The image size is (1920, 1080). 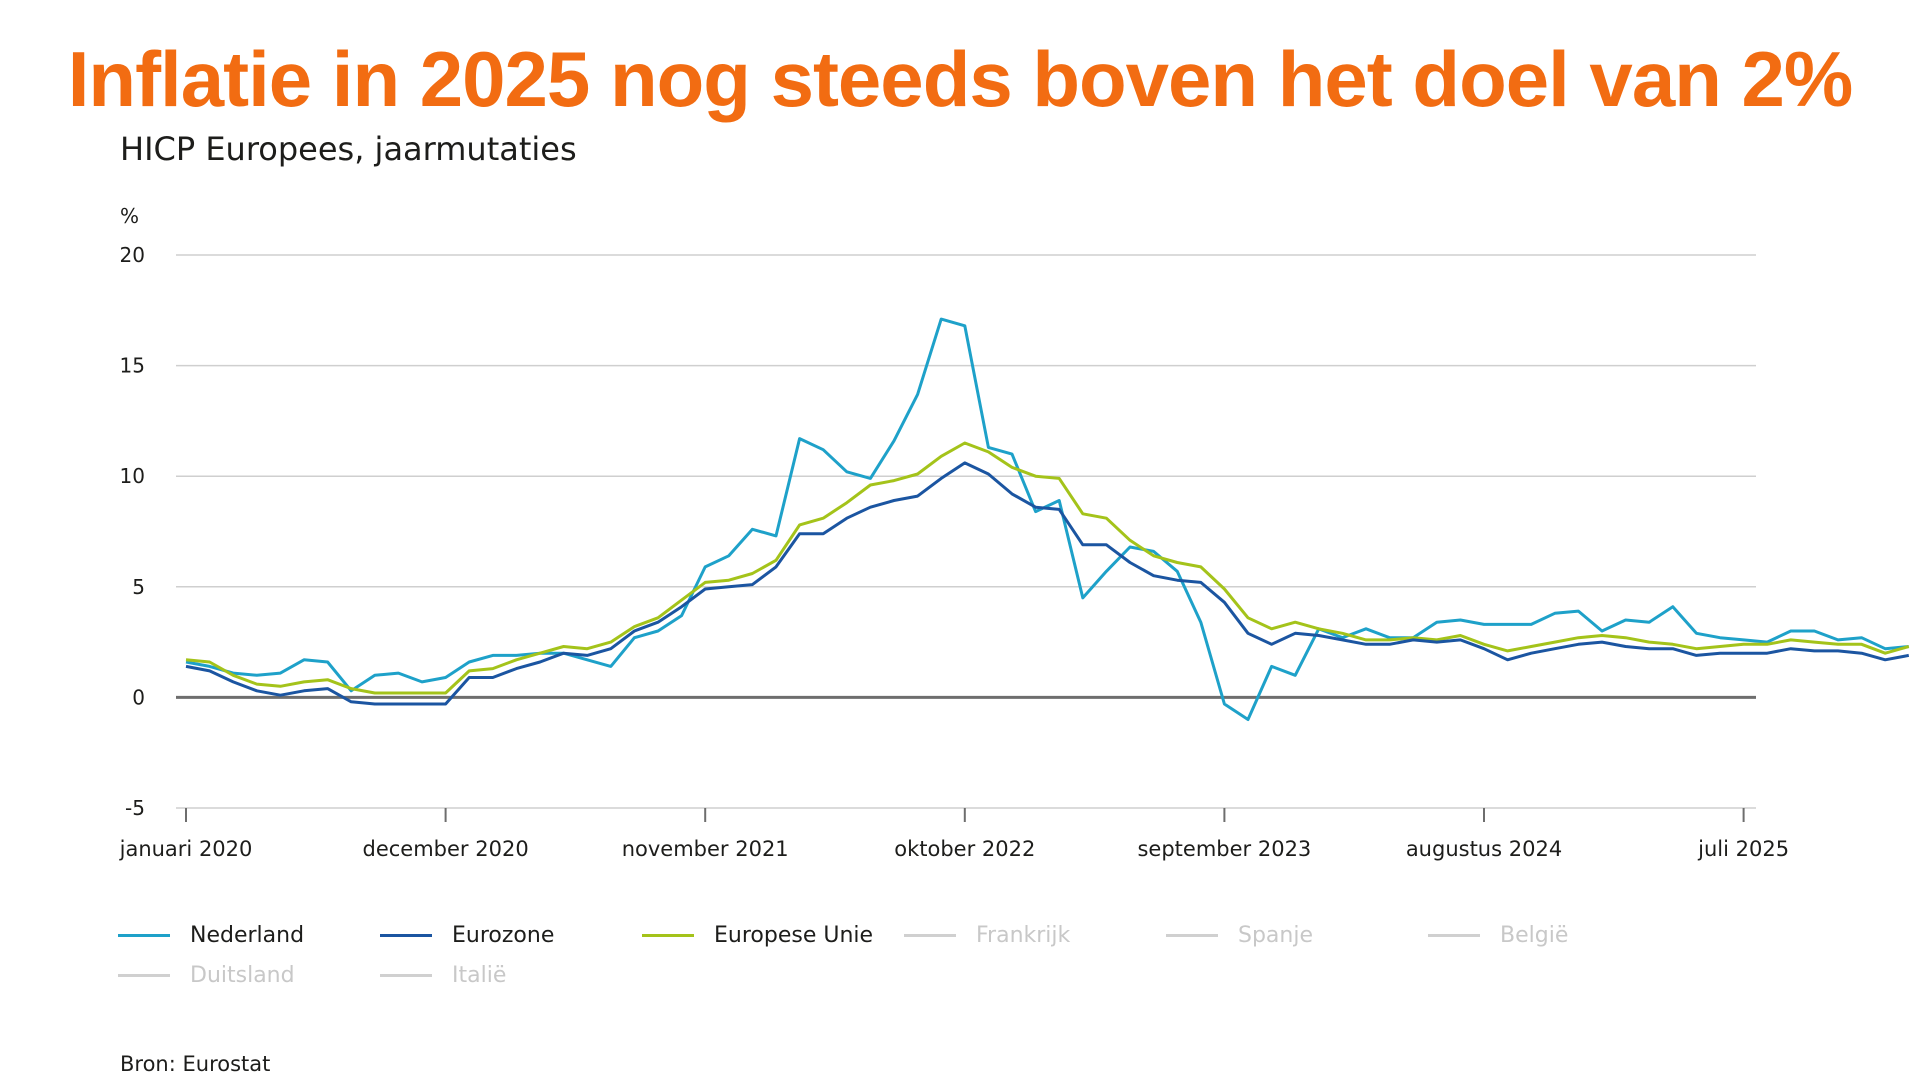 What do you see at coordinates (247, 935) in the screenshot?
I see `legend-label: Nederland` at bounding box center [247, 935].